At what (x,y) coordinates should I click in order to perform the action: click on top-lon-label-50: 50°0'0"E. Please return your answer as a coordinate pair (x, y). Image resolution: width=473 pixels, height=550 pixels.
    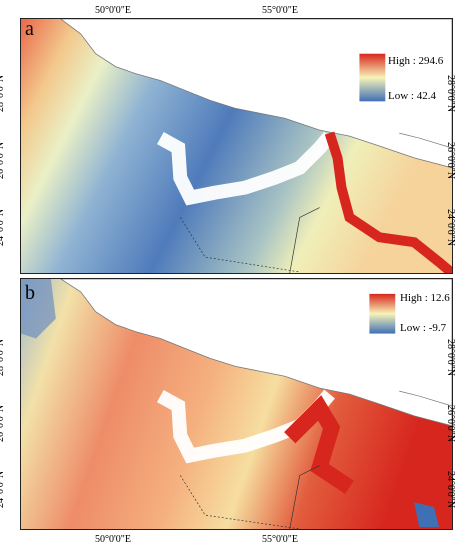
    Looking at the image, I should click on (113, 10).